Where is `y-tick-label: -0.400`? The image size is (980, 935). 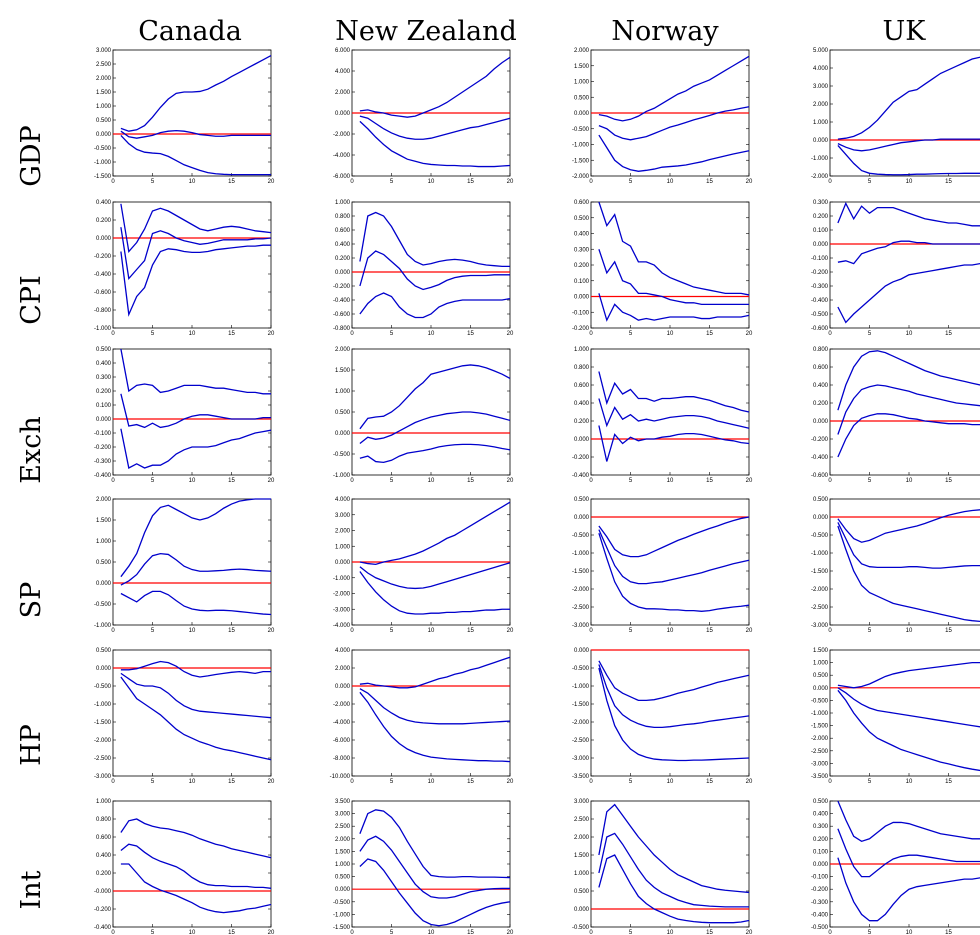
y-tick-label: -0.400 is located at coordinates (342, 301).